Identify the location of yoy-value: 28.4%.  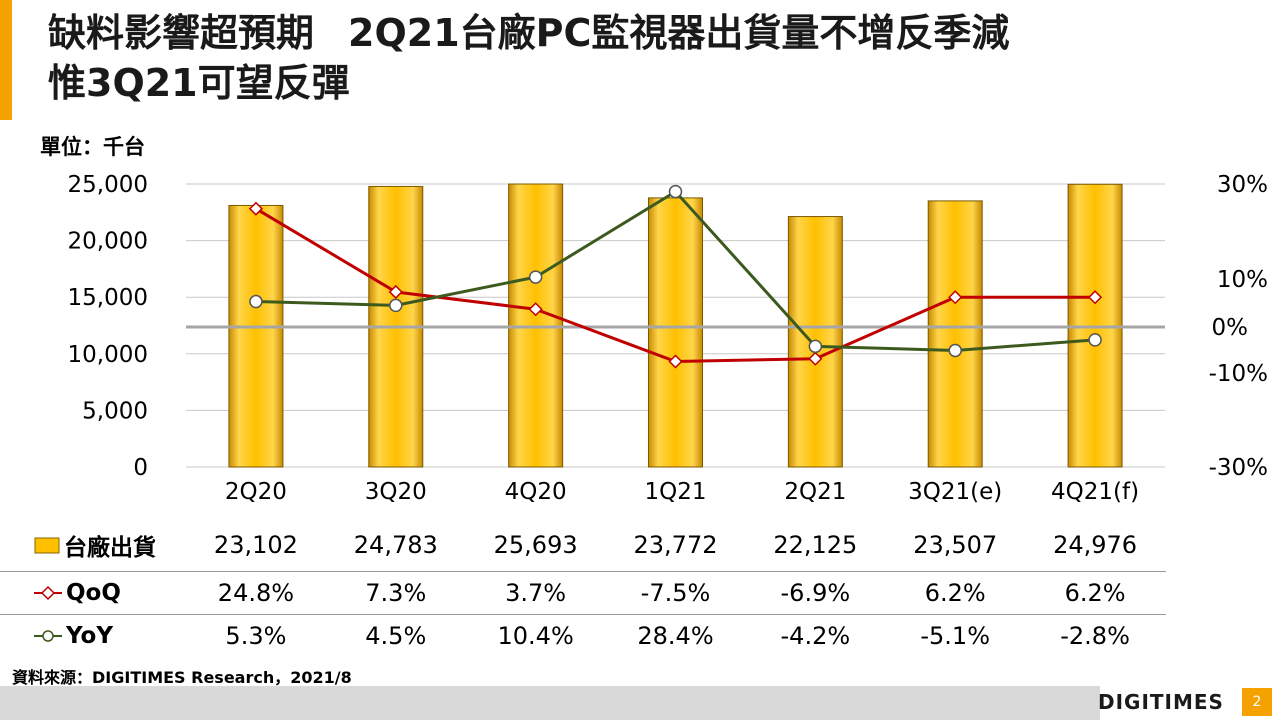
(675, 636).